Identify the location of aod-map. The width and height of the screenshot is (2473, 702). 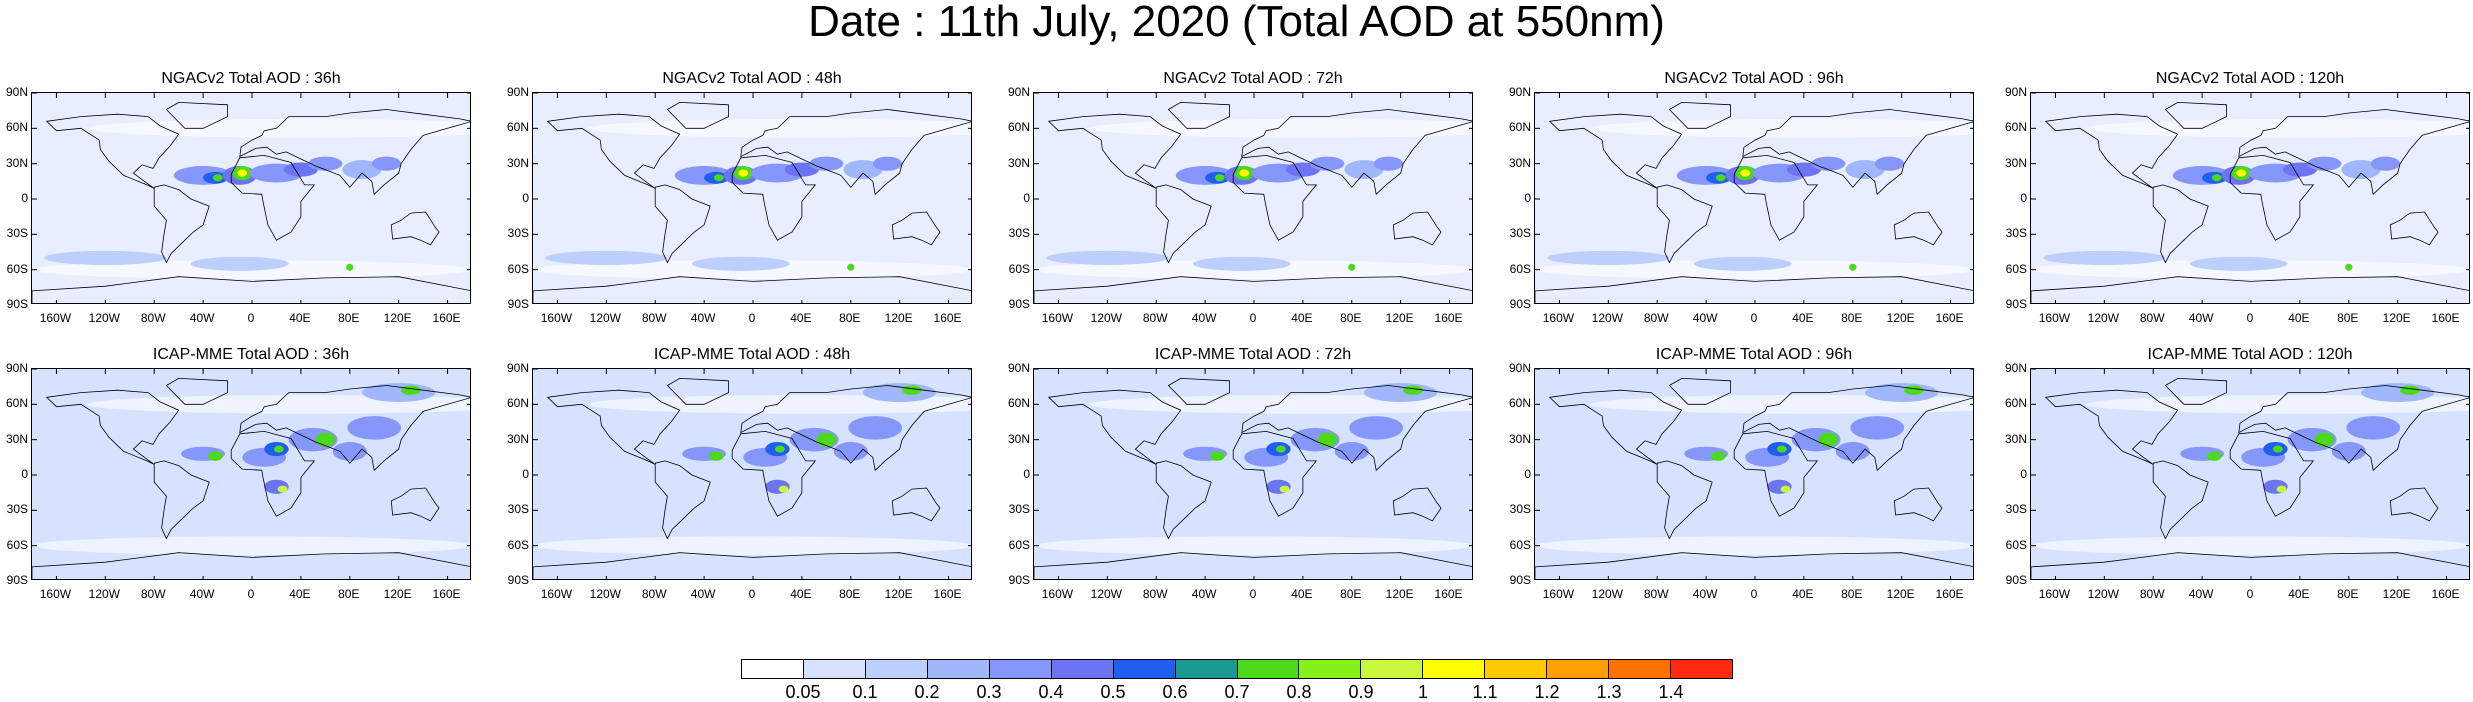
(752, 198).